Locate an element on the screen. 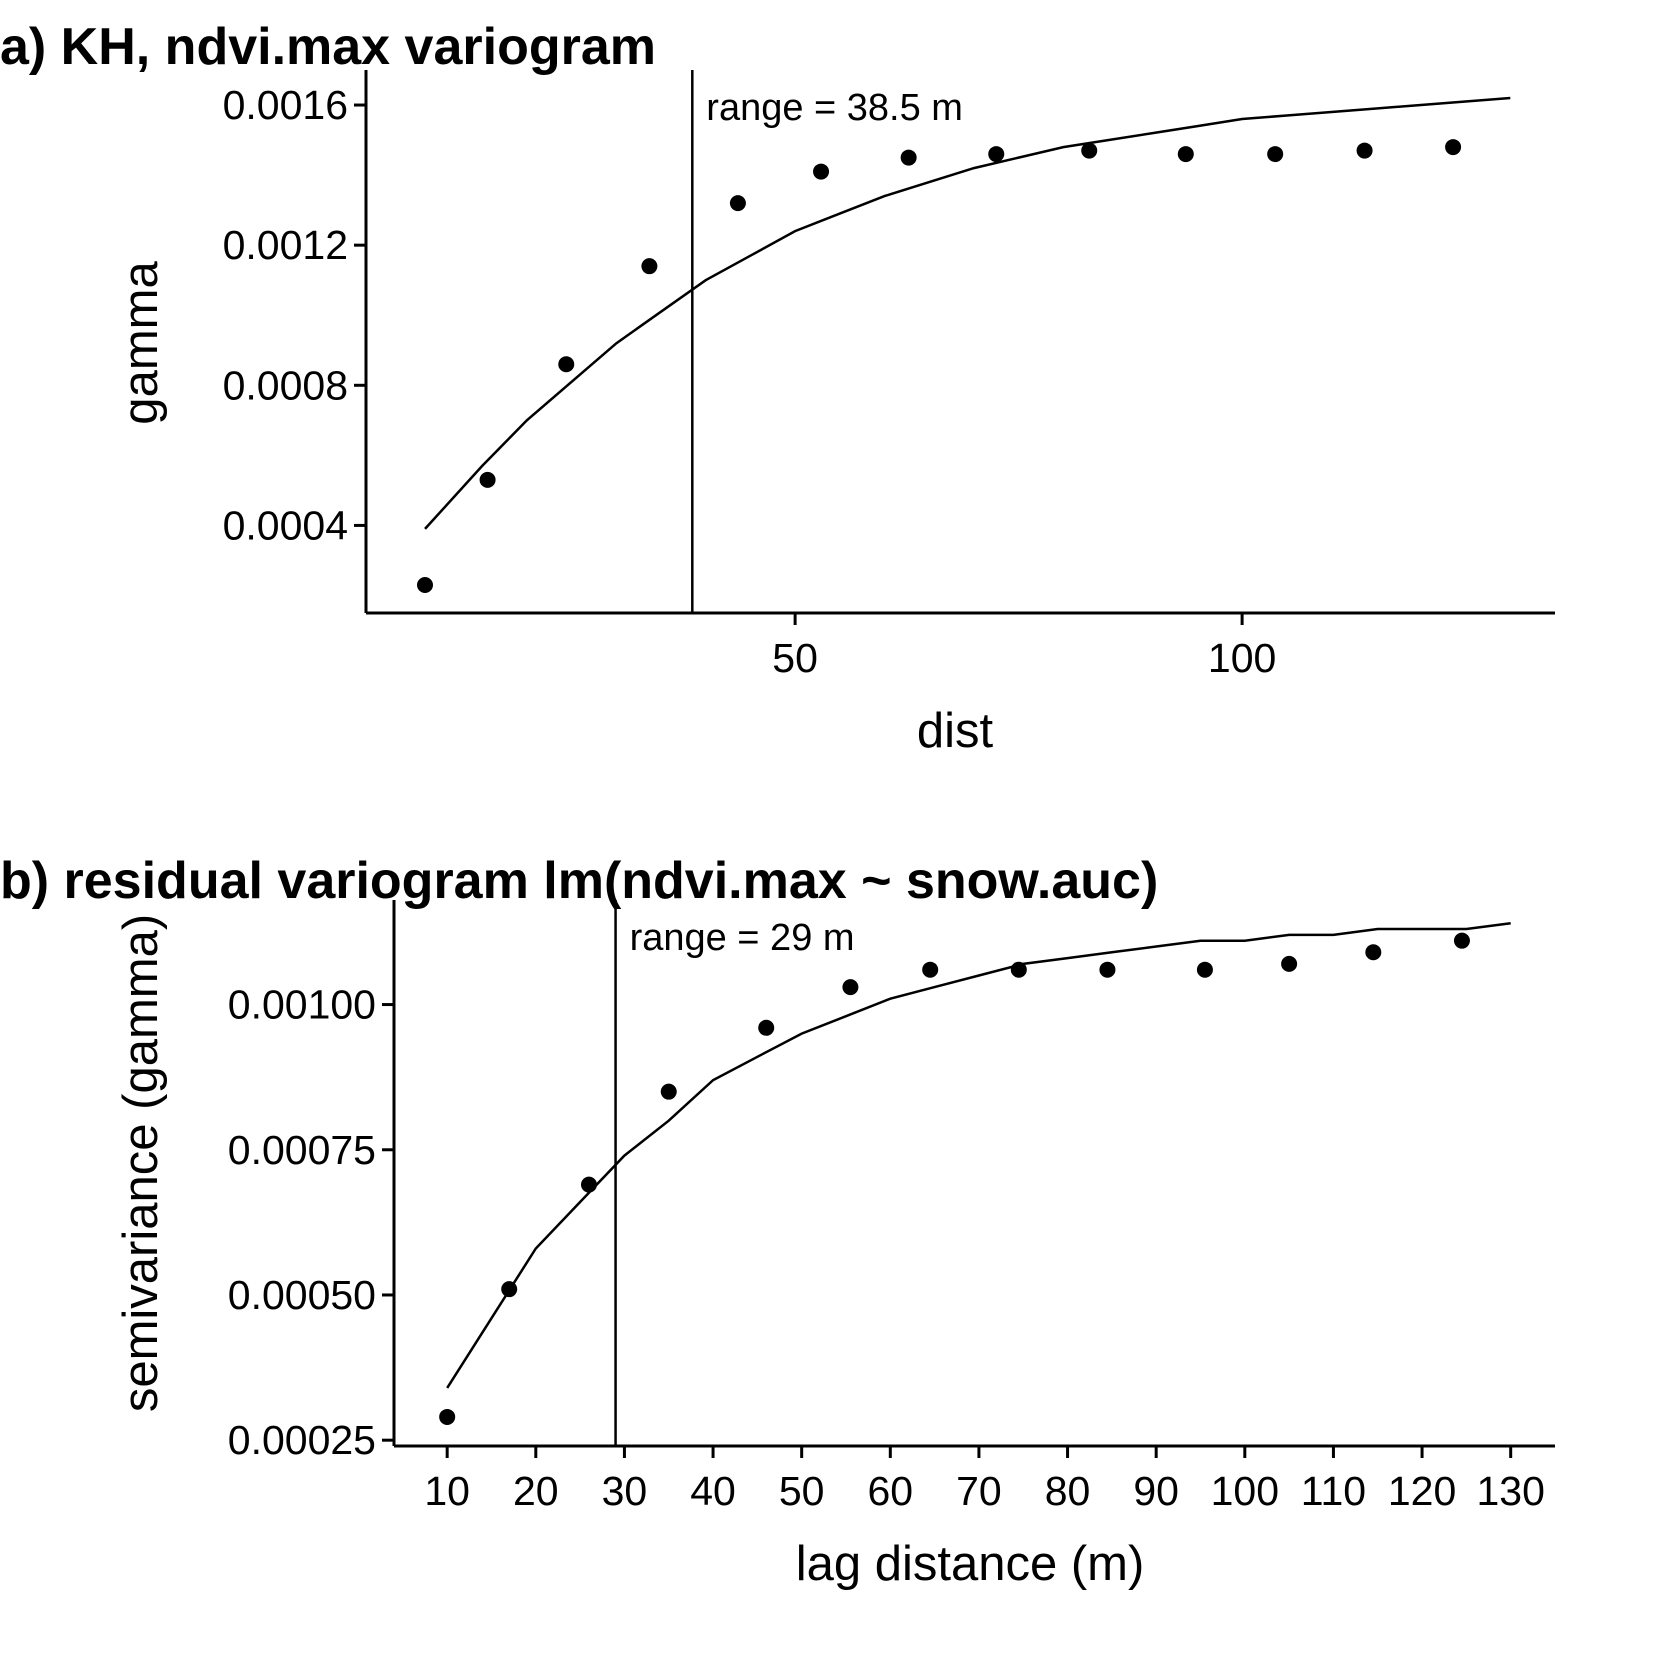 This screenshot has height=1653, width=1653. panel-b-x-tick-label: 80 is located at coordinates (1068, 1491).